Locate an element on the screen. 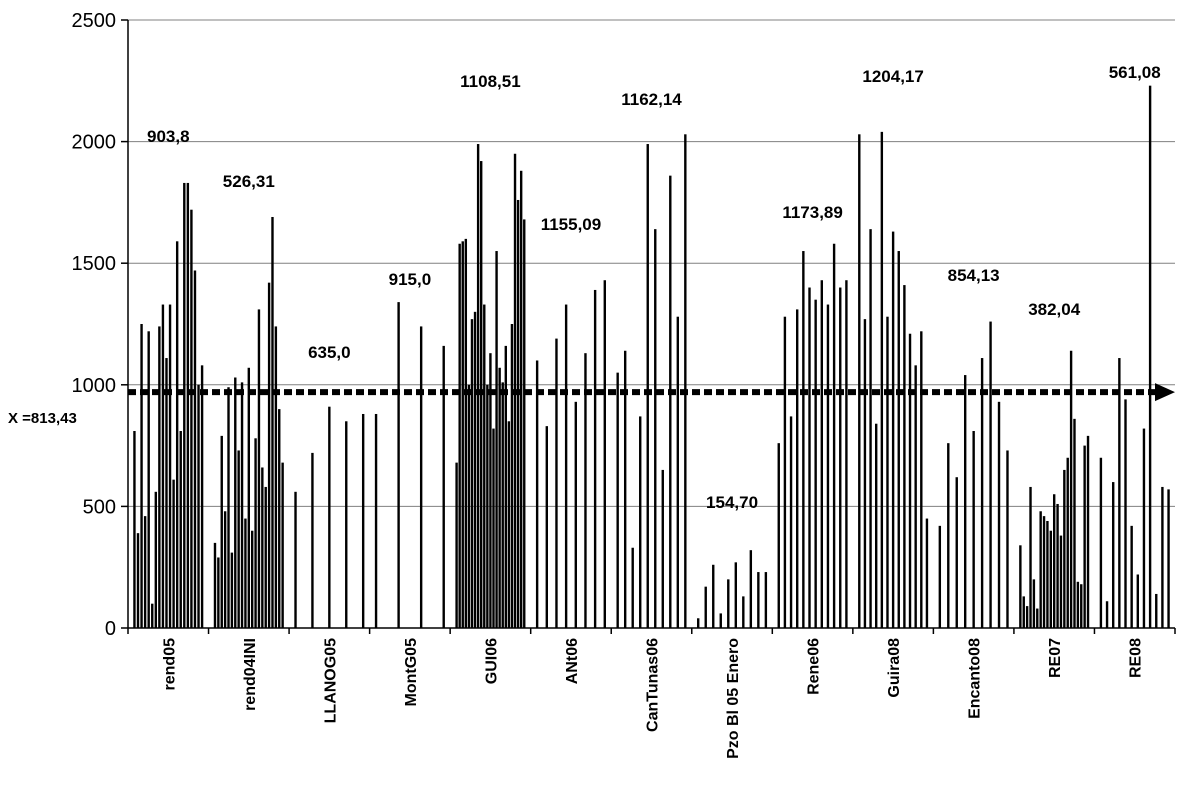 This screenshot has height=786, width=1177. category-label: rend04INI is located at coordinates (250, 674).